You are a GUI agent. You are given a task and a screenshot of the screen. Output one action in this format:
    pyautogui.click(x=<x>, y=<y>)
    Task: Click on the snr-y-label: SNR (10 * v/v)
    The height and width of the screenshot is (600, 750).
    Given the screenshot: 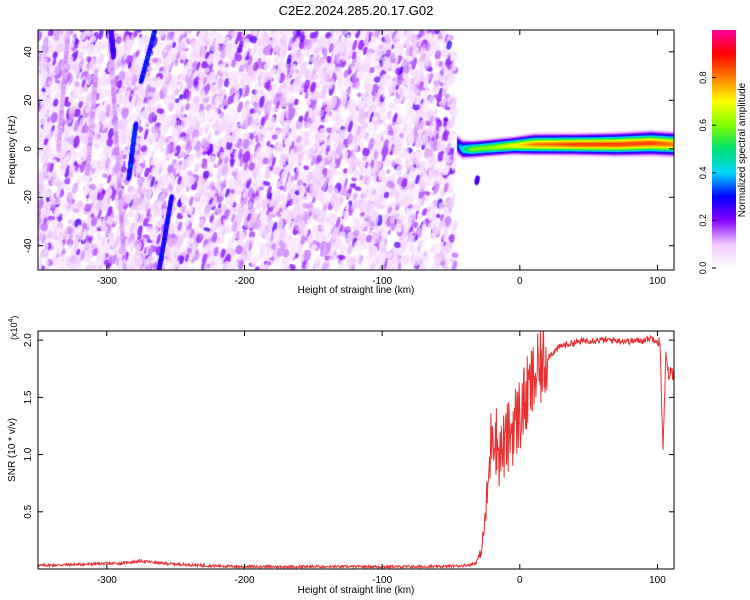 What is the action you would take?
    pyautogui.click(x=12, y=450)
    